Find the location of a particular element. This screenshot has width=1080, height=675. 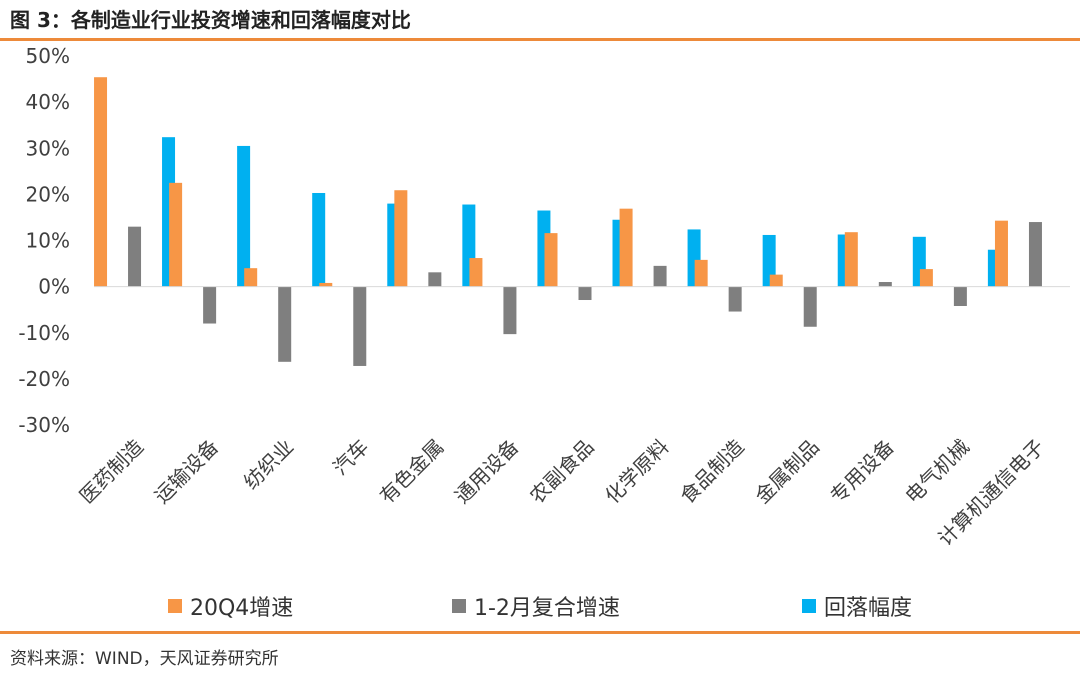

legend-swatch-gray is located at coordinates (459, 606).